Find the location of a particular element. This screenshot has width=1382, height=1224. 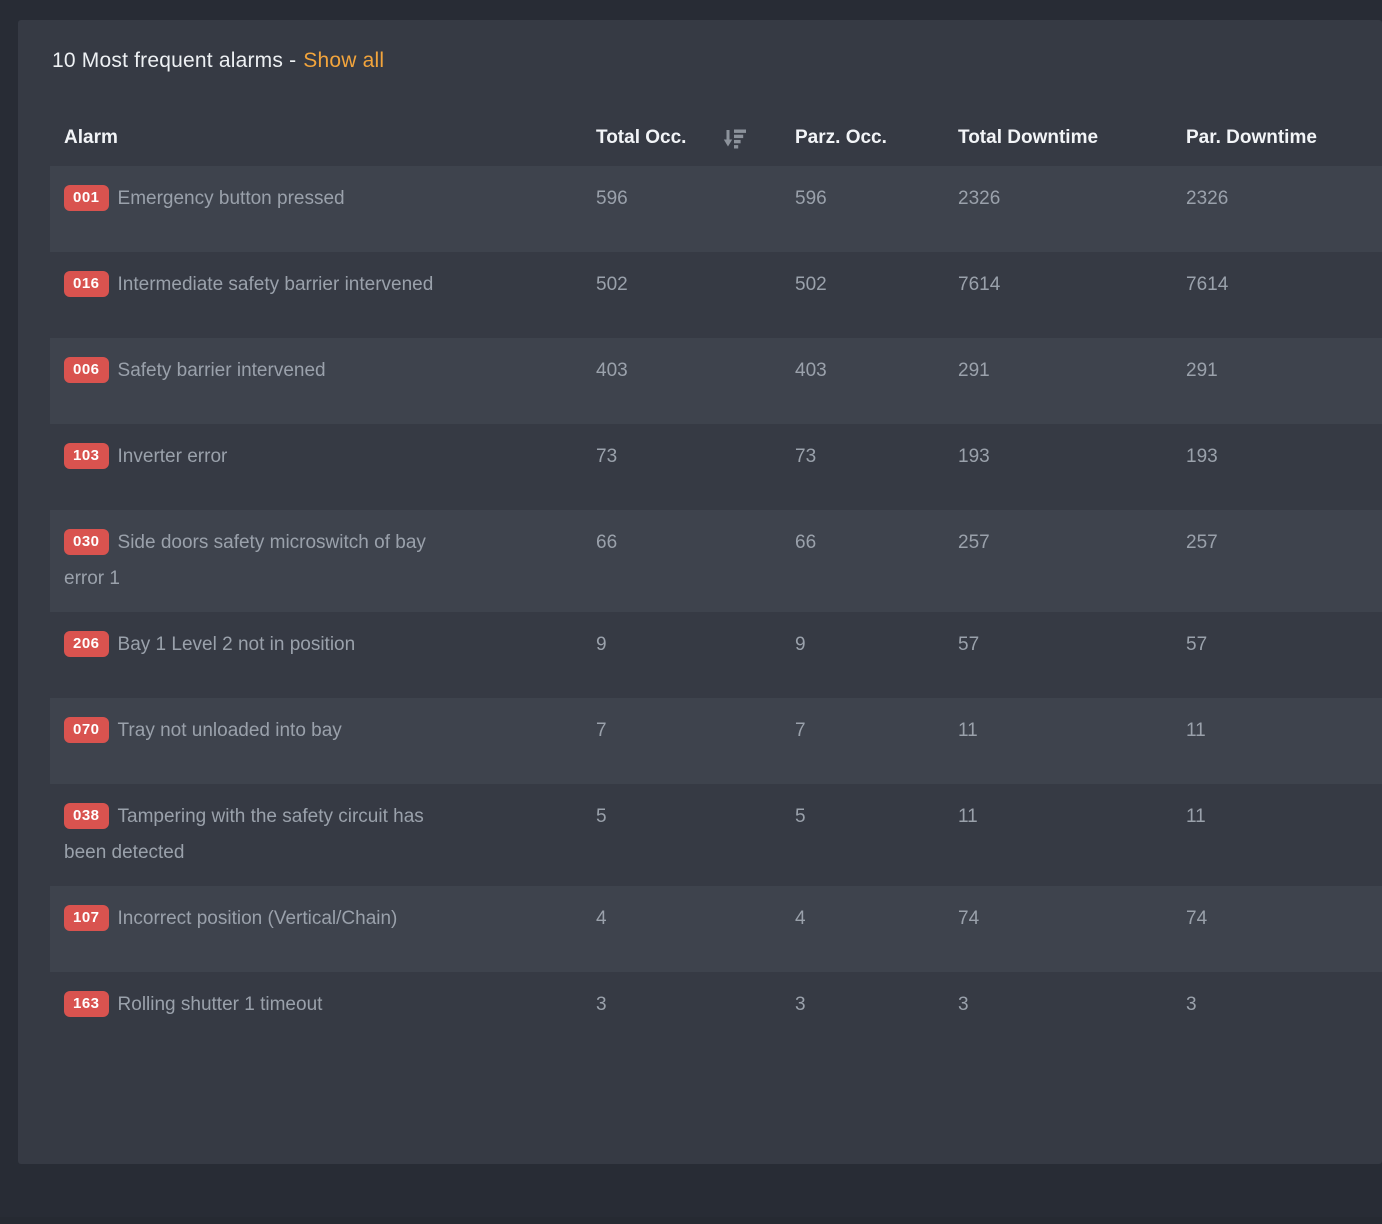

alarm-cell: 070 Tray not unloaded into bay is located at coordinates (318, 731).